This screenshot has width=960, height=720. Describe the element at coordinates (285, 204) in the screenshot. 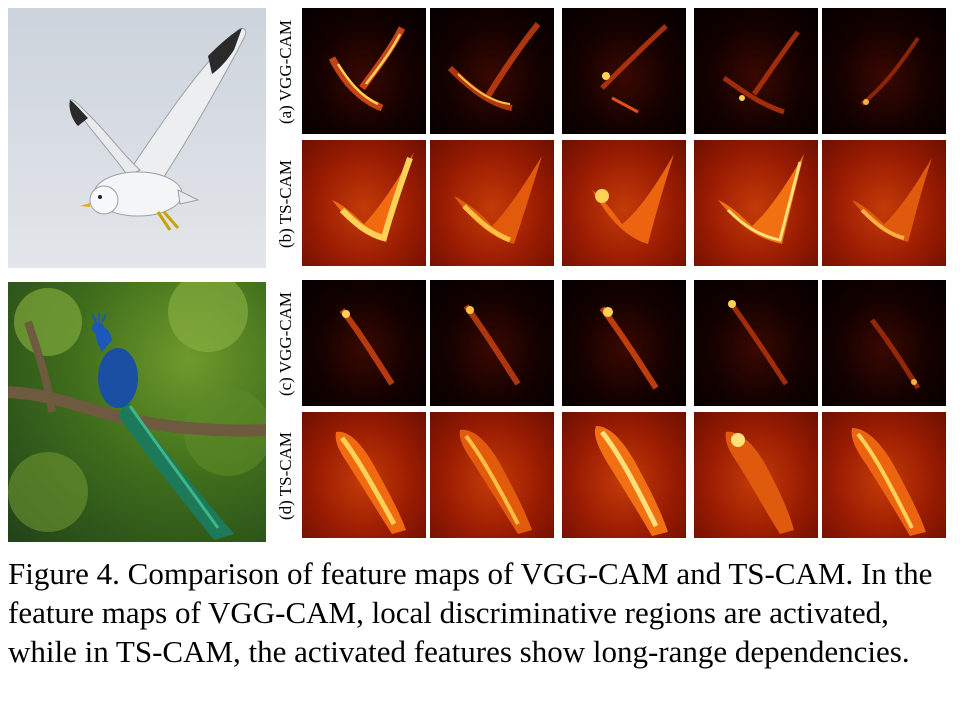

I see `row-label-b: (b) TS-CAM` at that location.